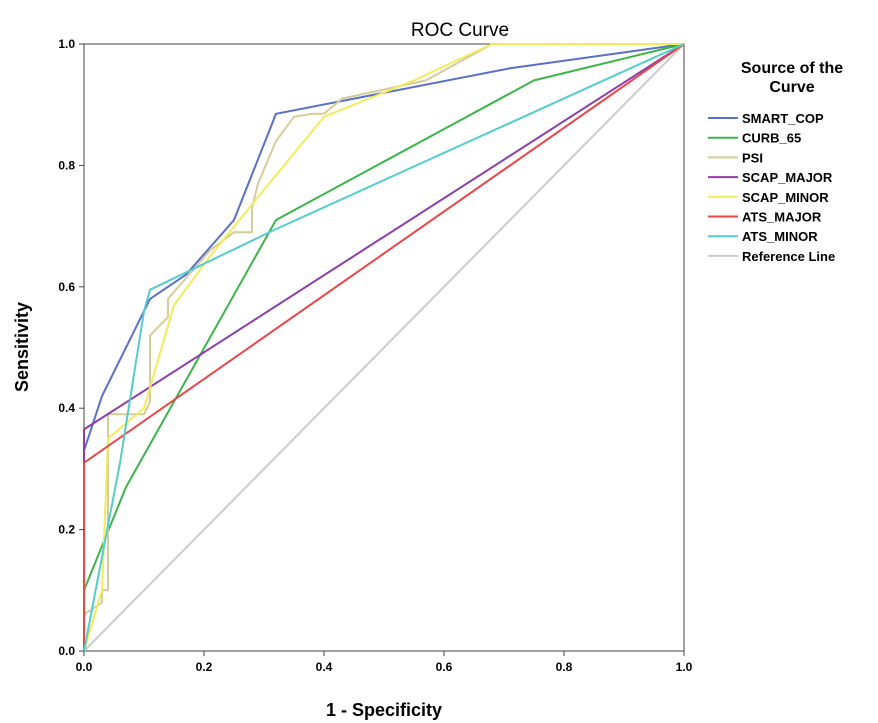 The height and width of the screenshot is (723, 878). What do you see at coordinates (785, 197) in the screenshot?
I see `legend-label-scap-minor: SCAP_MINOR` at bounding box center [785, 197].